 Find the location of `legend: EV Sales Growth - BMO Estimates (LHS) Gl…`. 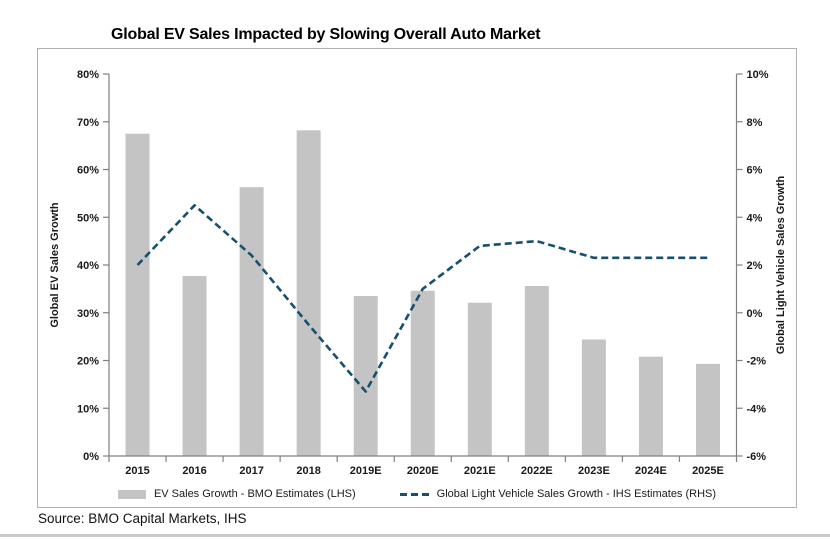

legend: EV Sales Growth - BMO Estimates (LHS) Gl… is located at coordinates (417, 494).